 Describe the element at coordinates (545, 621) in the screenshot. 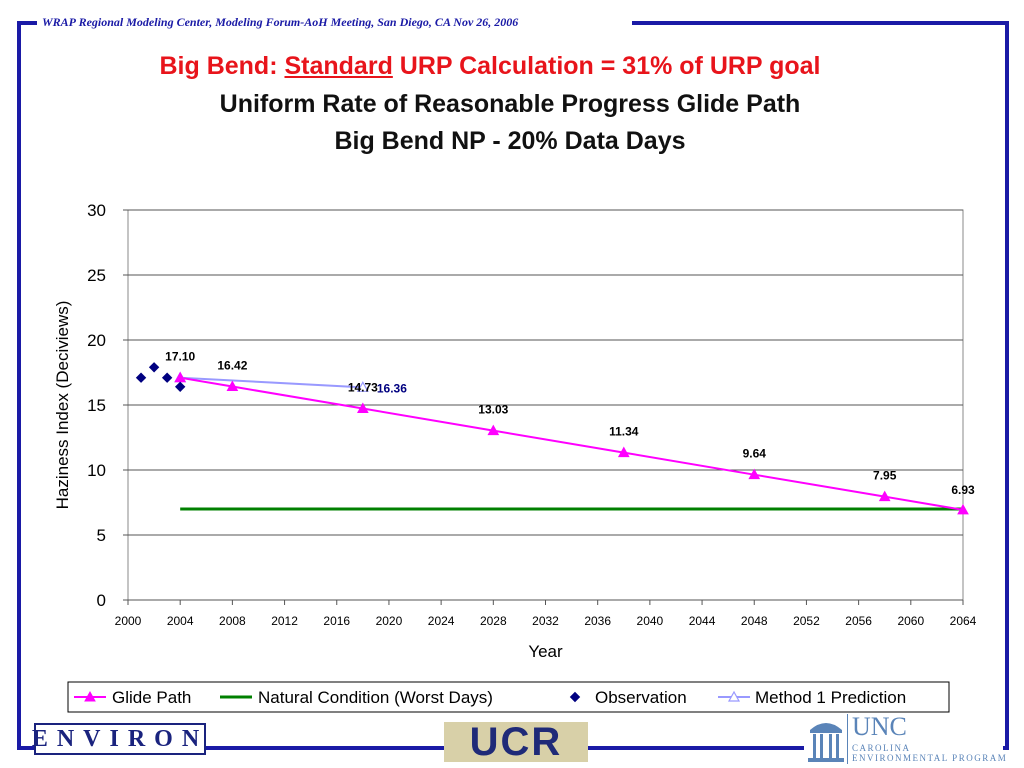

I see `x-tick-label: 2032` at that location.